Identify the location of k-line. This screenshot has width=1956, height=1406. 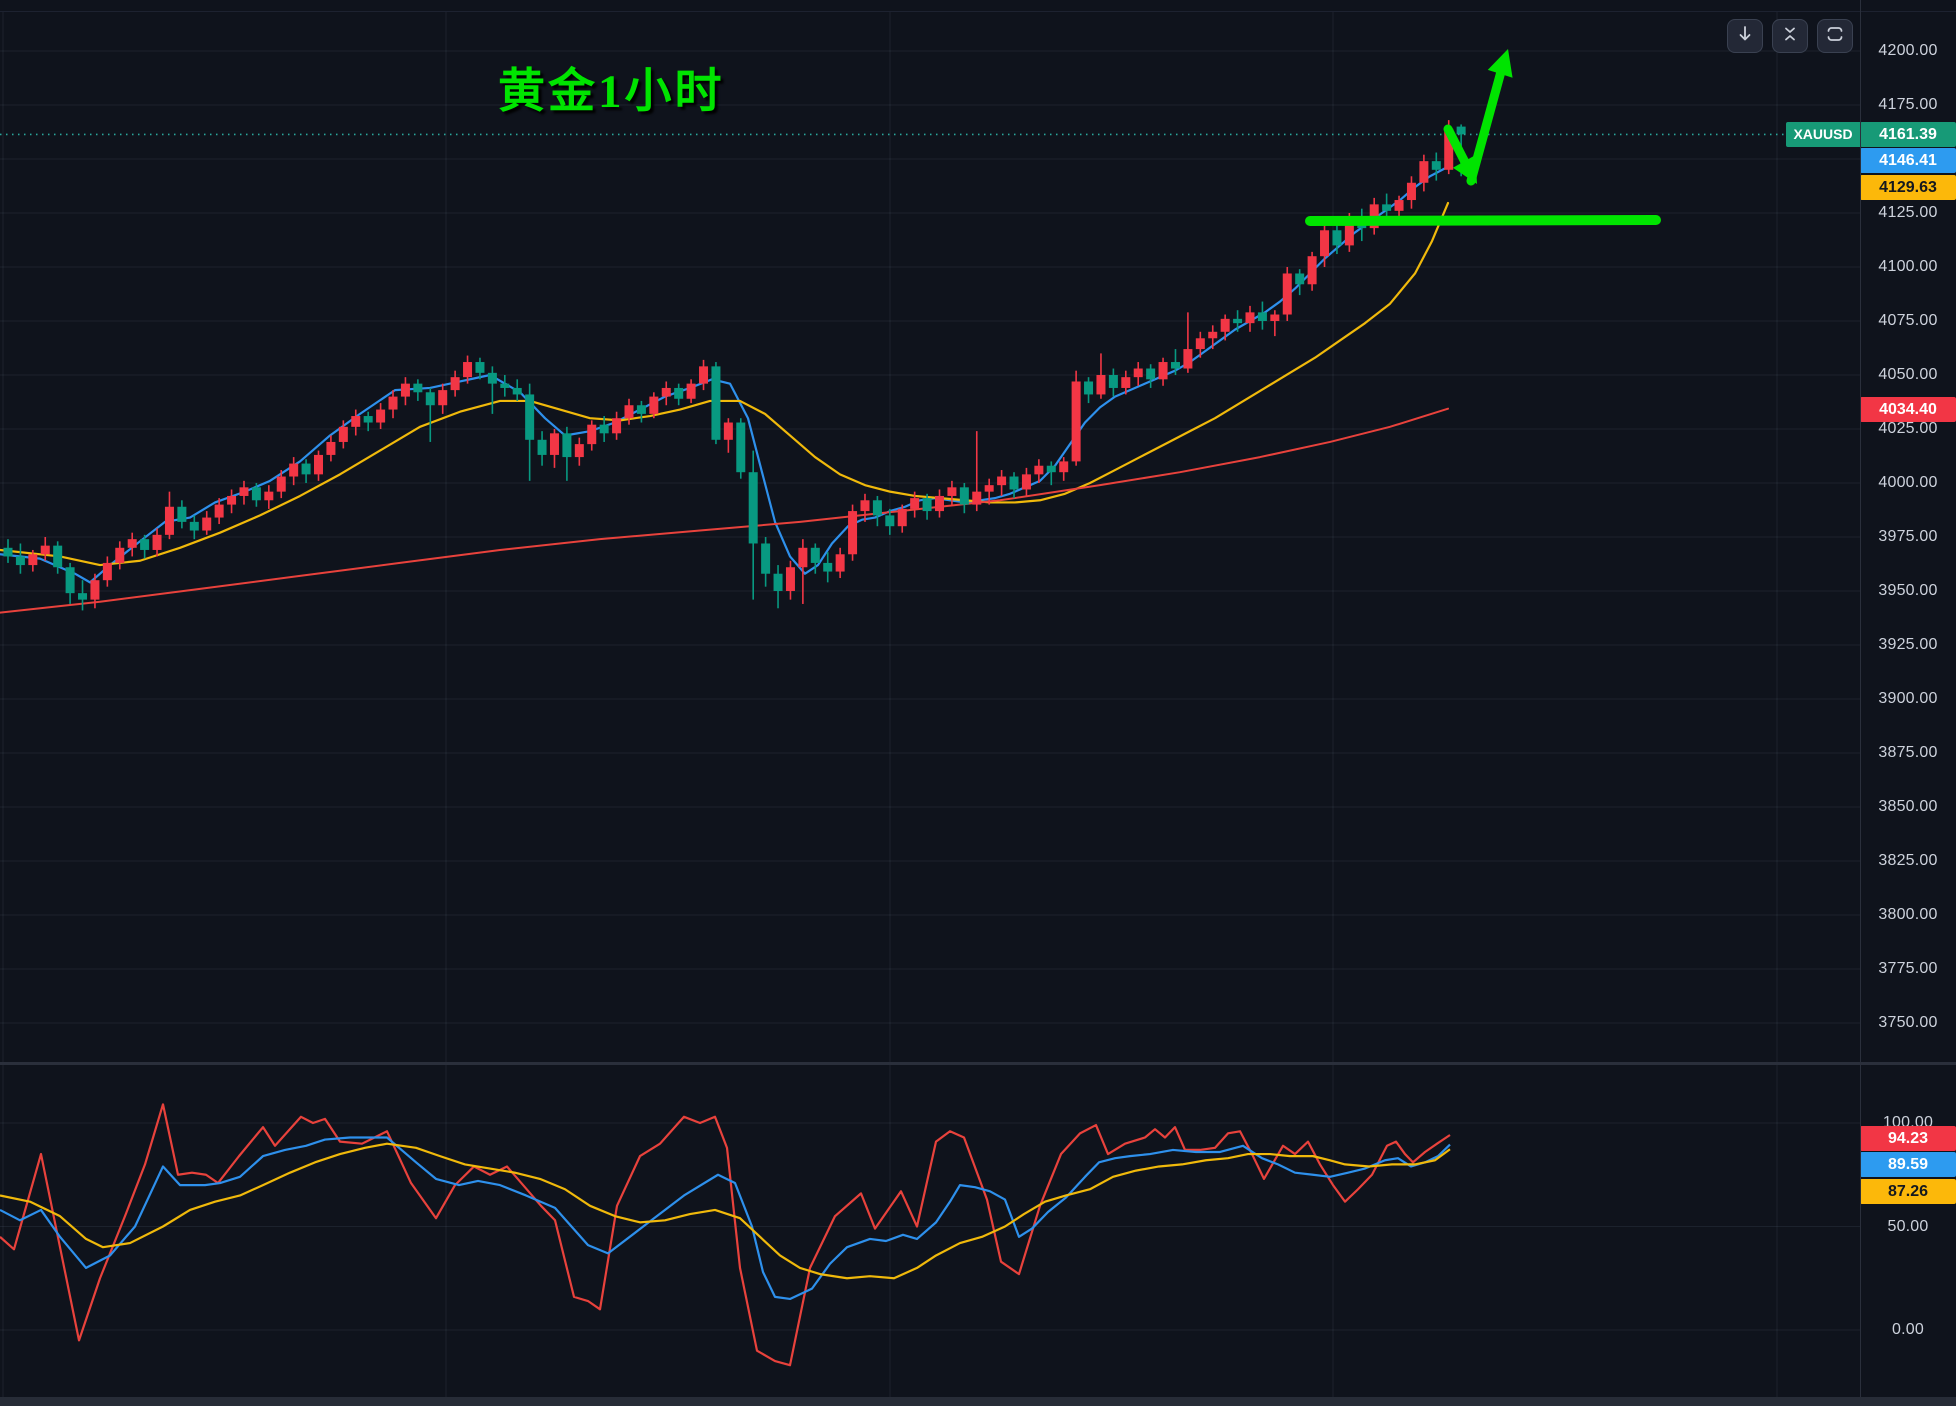
(725, 1218).